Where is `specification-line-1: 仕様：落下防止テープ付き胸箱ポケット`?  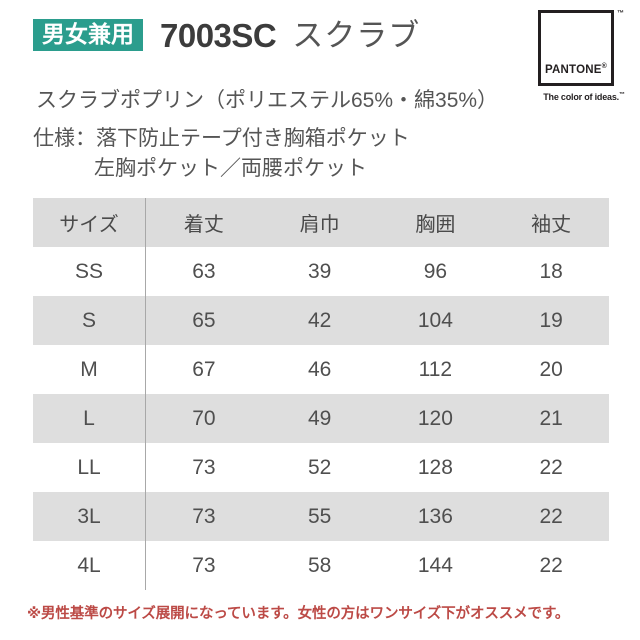
specification-line-1: 仕様：落下防止テープ付き胸箱ポケット is located at coordinates (221, 138).